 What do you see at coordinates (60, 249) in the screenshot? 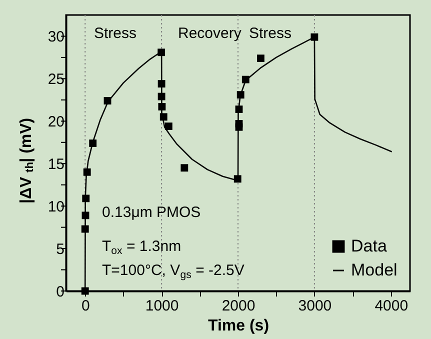
I see `y-tick-label: 5` at bounding box center [60, 249].